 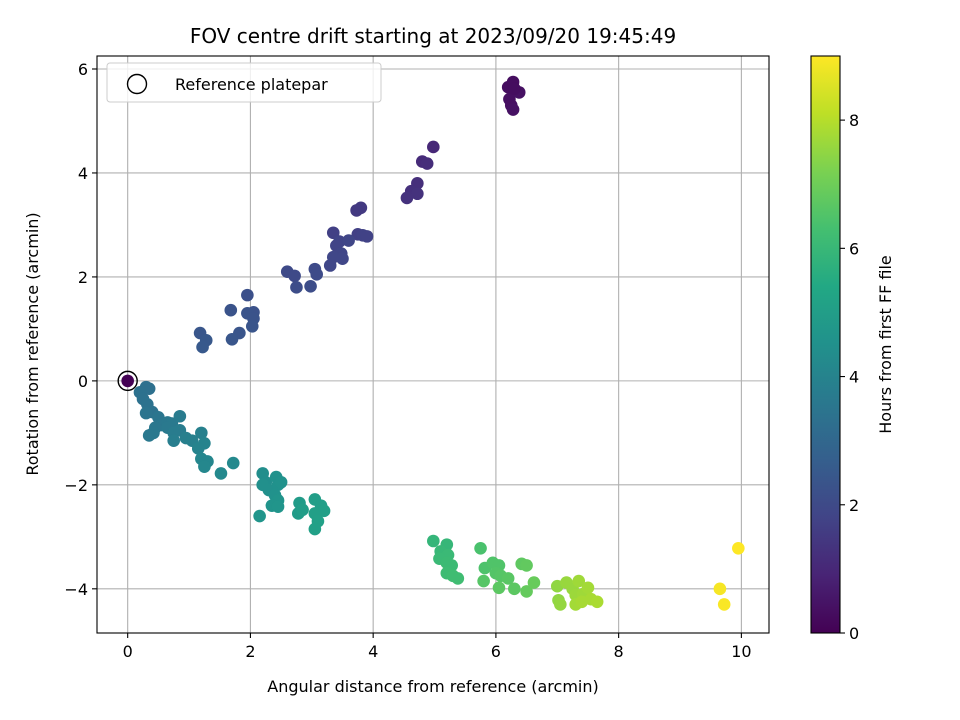 What do you see at coordinates (83, 277) in the screenshot?
I see `y-tick-label: 2` at bounding box center [83, 277].